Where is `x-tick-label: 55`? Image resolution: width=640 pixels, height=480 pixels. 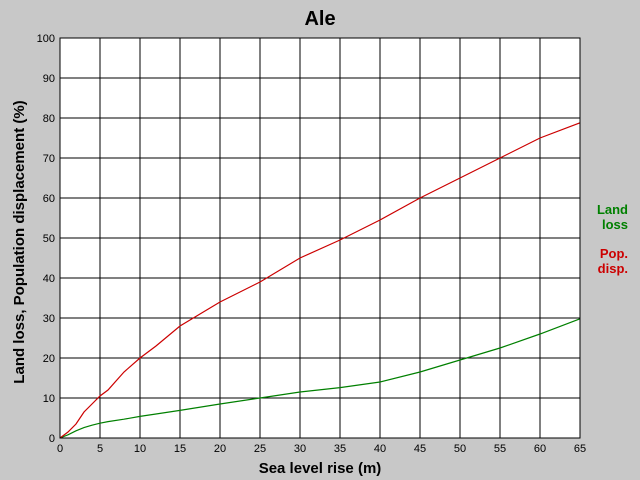 x-tick-label: 55 is located at coordinates (500, 449).